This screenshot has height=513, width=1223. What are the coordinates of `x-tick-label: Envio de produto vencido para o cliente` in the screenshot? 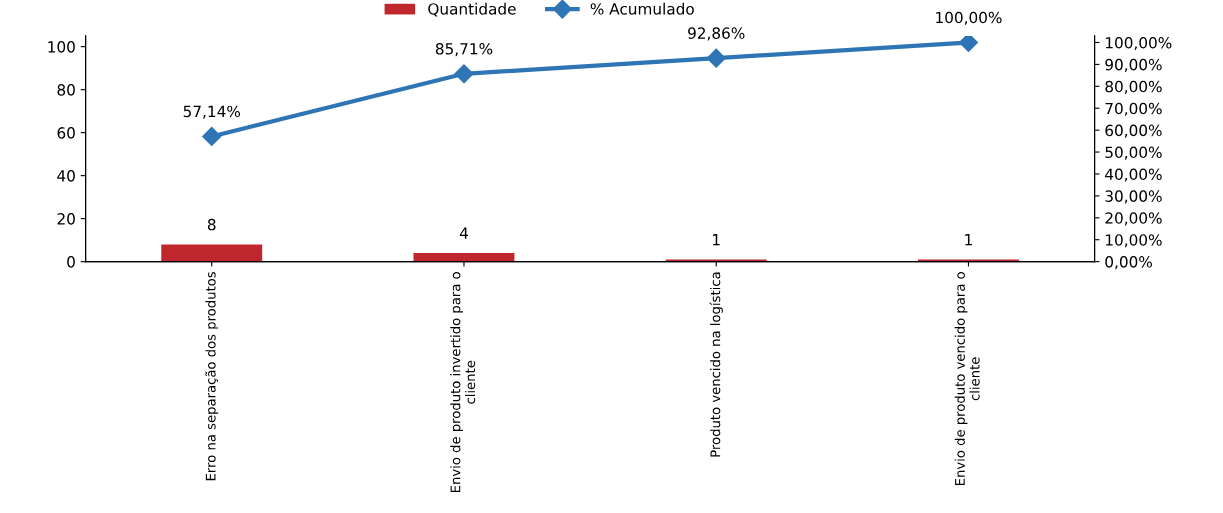 It's located at (967, 379).